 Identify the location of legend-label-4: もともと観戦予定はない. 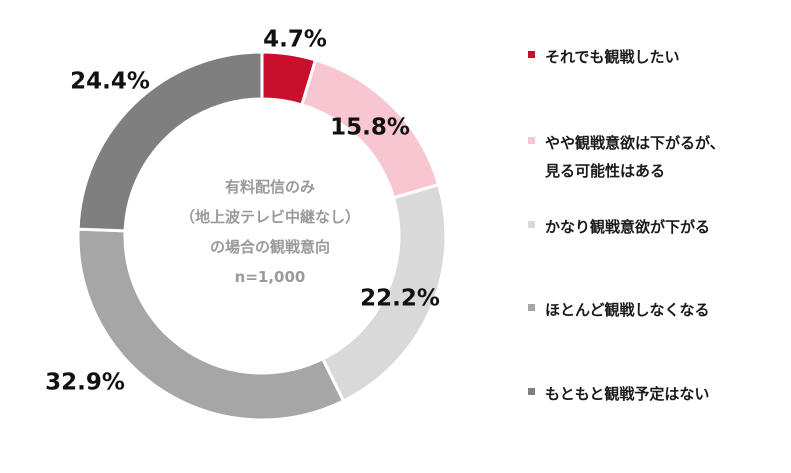
(627, 394).